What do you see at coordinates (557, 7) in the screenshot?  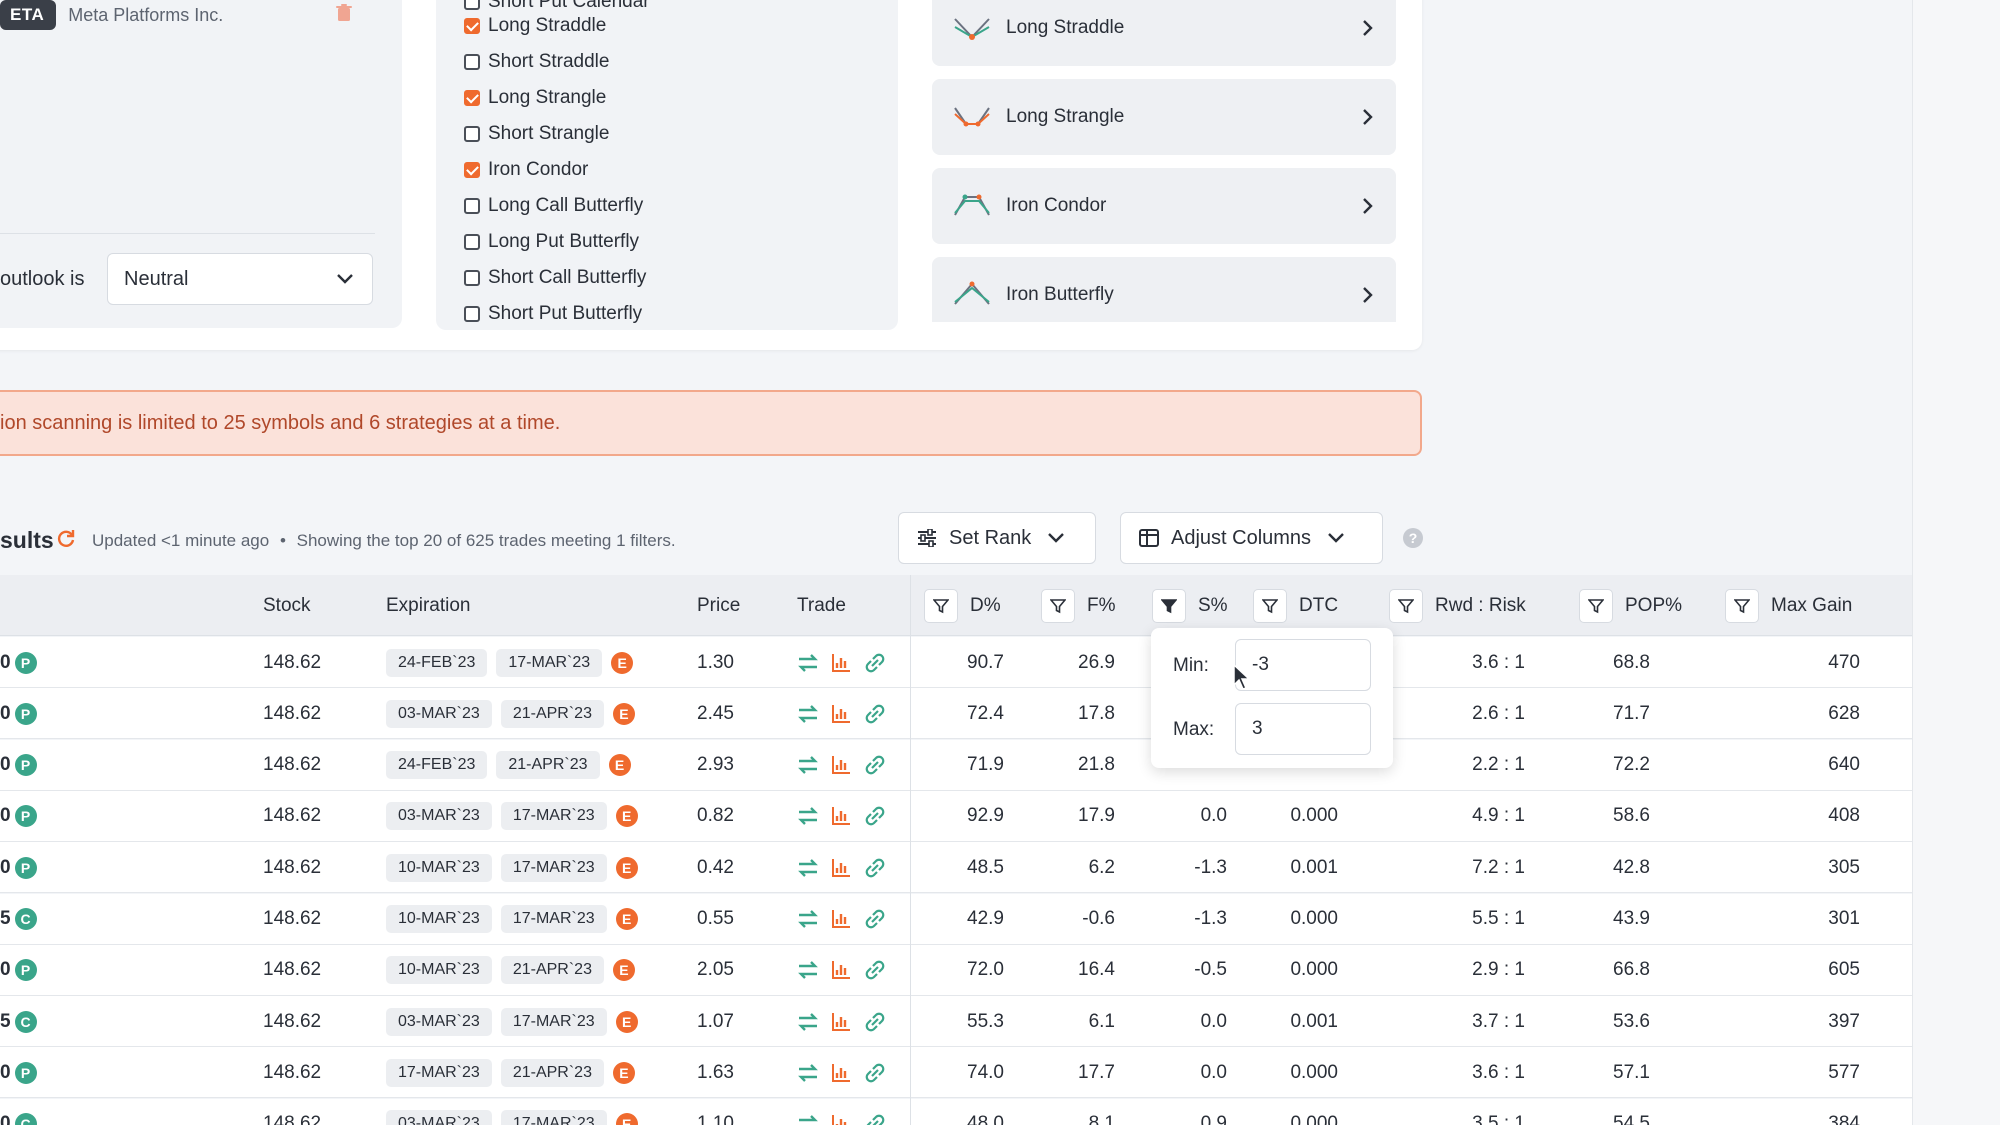 I see `strategy-item-short-put-calendar: Short Put Calendar` at bounding box center [557, 7].